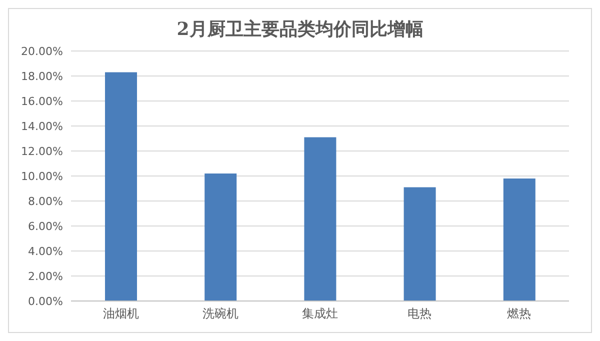 The width and height of the screenshot is (600, 341). Describe the element at coordinates (45, 201) in the screenshot. I see `y-tick-label: 8.00%` at that location.